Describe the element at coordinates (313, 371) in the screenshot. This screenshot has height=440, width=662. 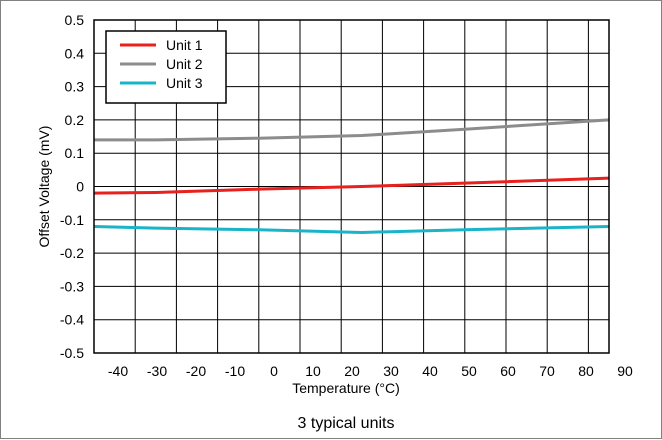
I see `x-tick-label: 10` at that location.